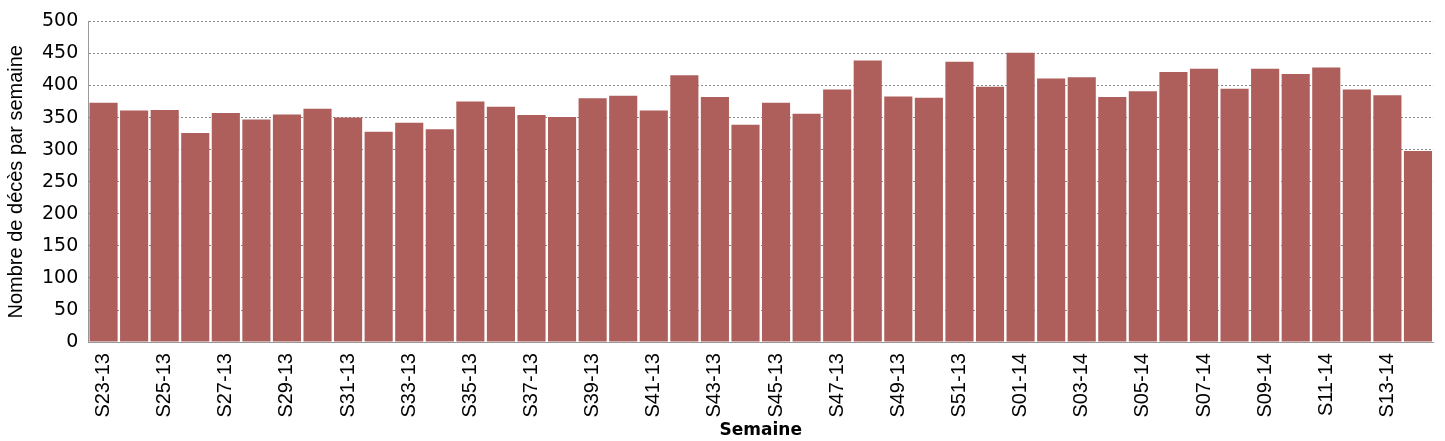 The image size is (1445, 441). What do you see at coordinates (14, 182) in the screenshot?
I see `y-axis-title: Nombre de décès par semaine` at bounding box center [14, 182].